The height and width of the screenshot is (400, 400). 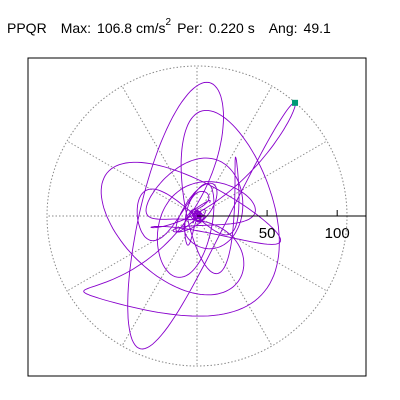 What do you see at coordinates (76, 28) in the screenshot?
I see `max-label: Max:` at bounding box center [76, 28].